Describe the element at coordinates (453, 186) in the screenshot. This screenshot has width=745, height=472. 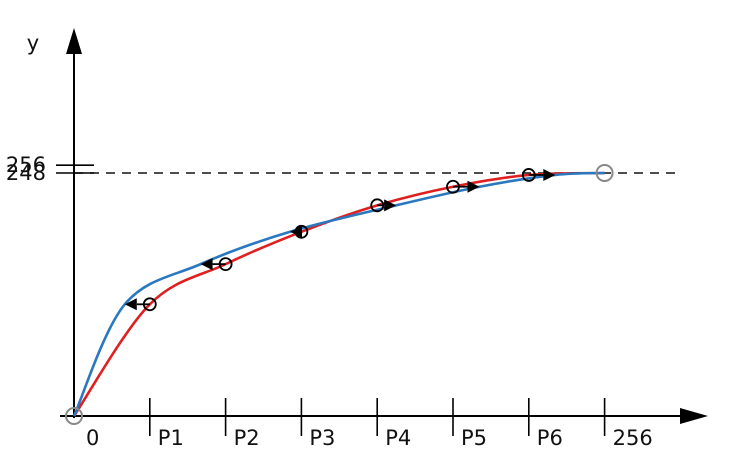
I see `marker-P5` at that location.